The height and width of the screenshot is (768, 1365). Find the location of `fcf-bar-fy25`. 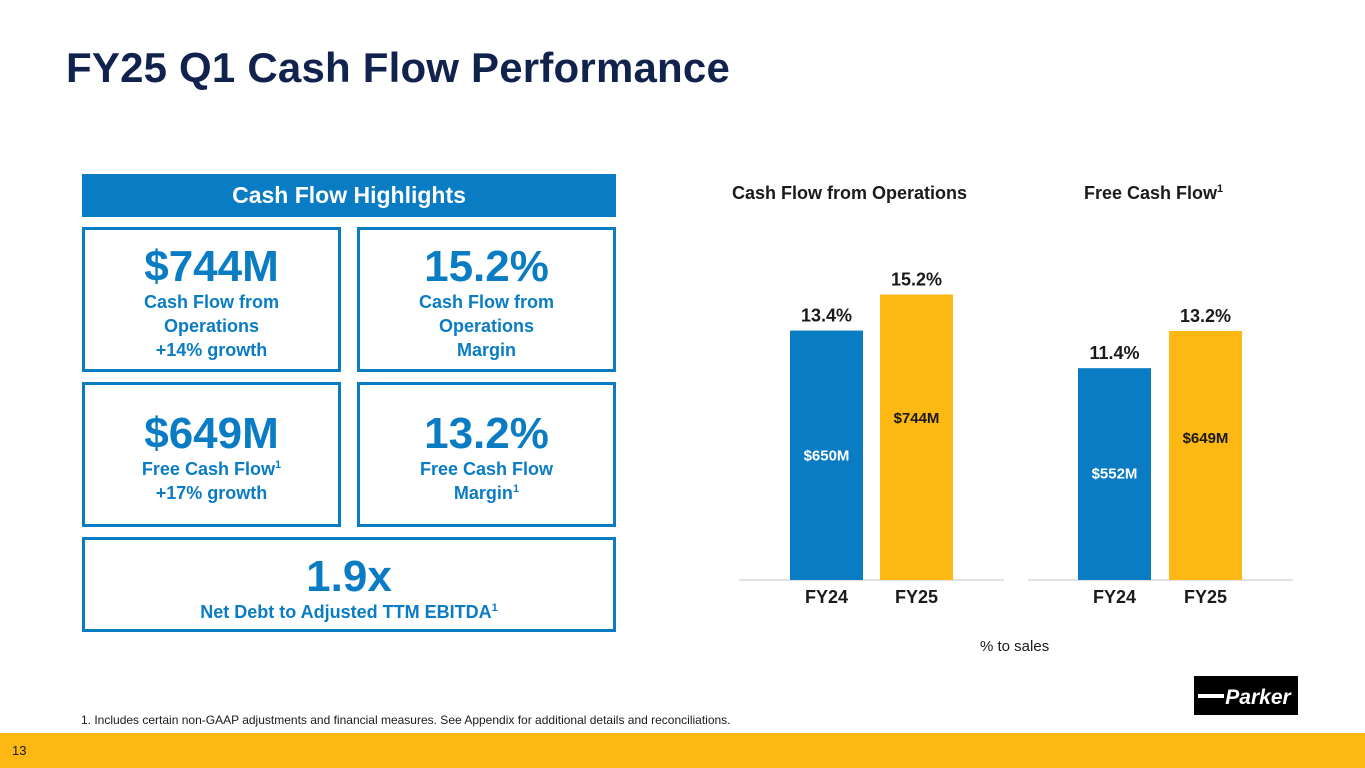

fcf-bar-fy25 is located at coordinates (1205, 455).